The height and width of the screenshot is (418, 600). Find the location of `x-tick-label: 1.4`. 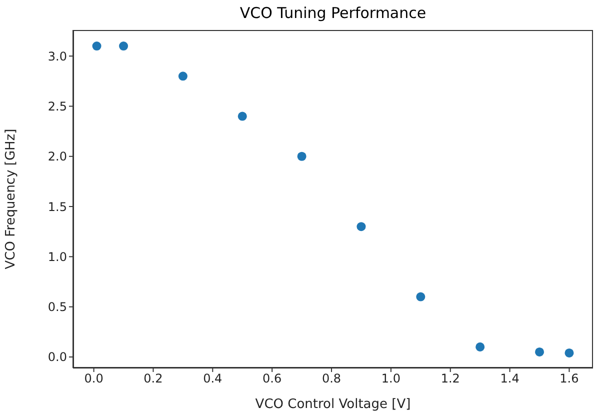

x-tick-label: 1.4 is located at coordinates (510, 379).